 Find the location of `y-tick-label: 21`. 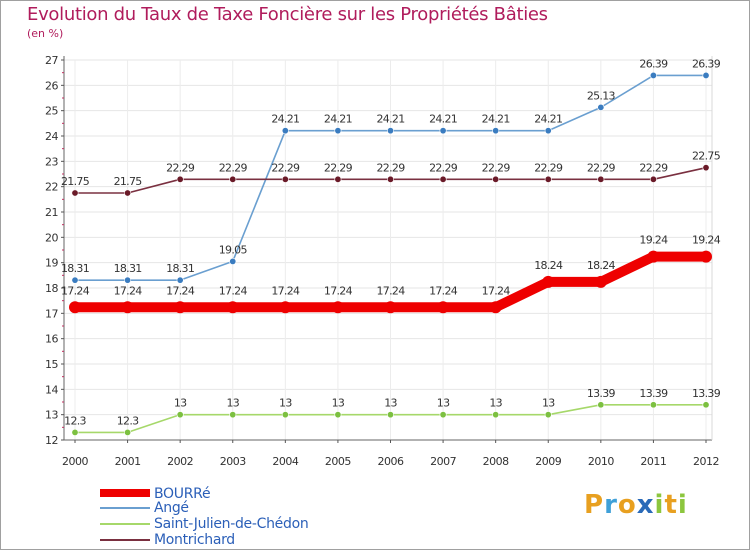

y-tick-label: 21 is located at coordinates (51, 212).